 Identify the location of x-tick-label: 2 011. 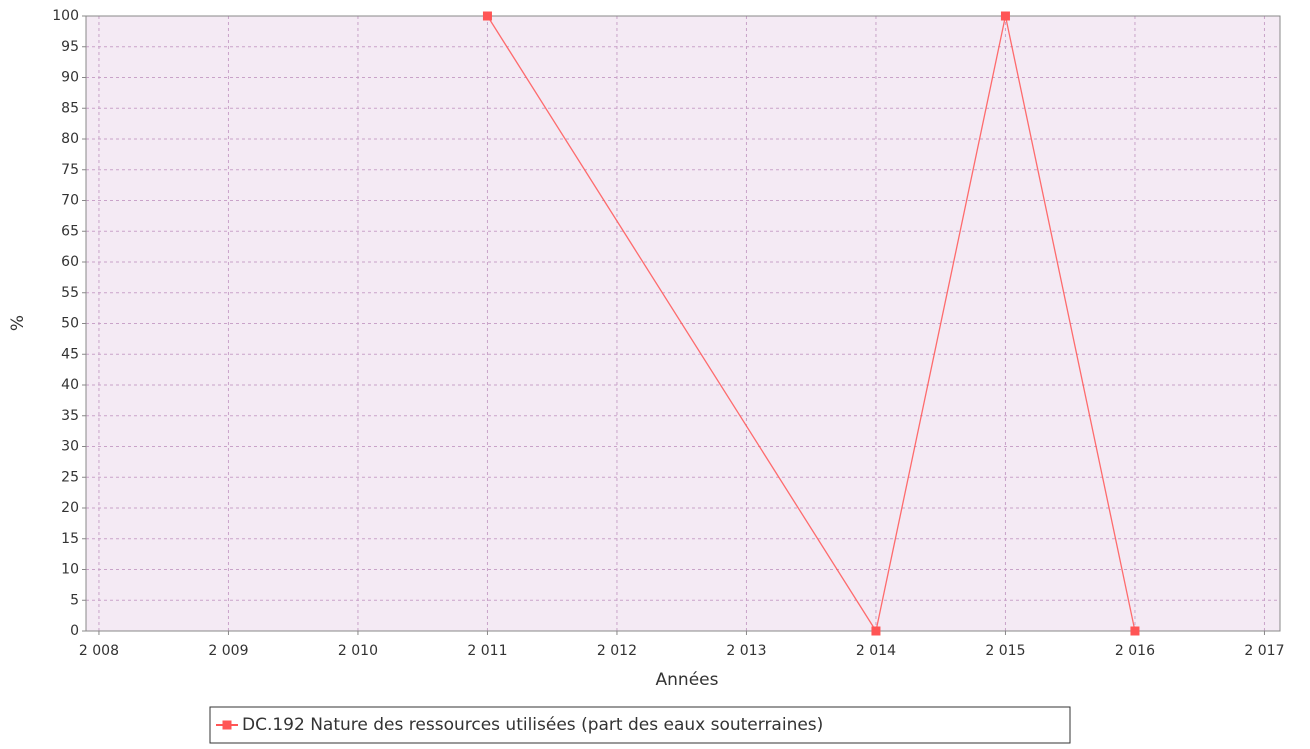
(487, 651).